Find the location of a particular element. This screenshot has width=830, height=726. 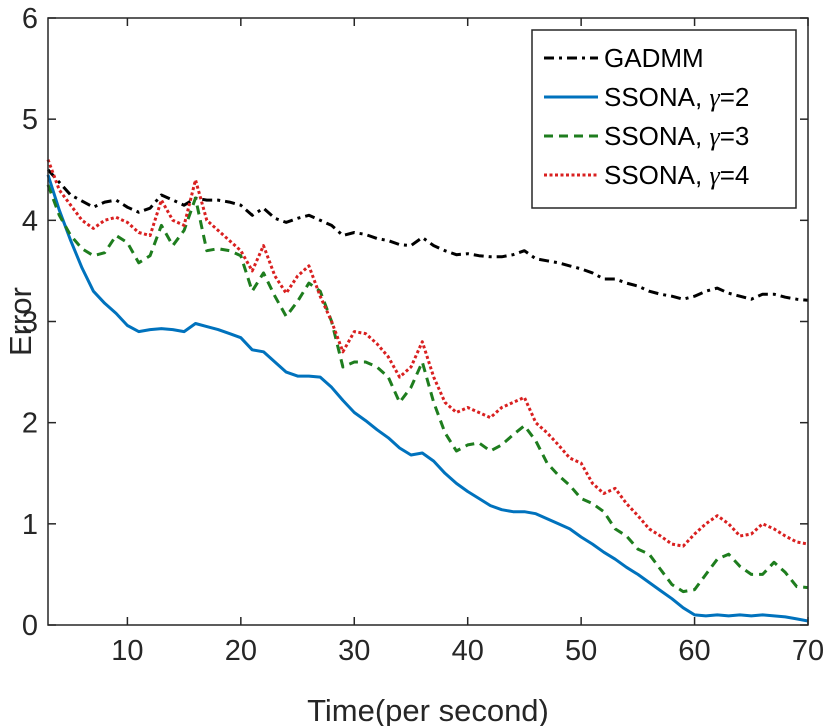

legend-gamma-value: =4 is located at coordinates (735, 175).